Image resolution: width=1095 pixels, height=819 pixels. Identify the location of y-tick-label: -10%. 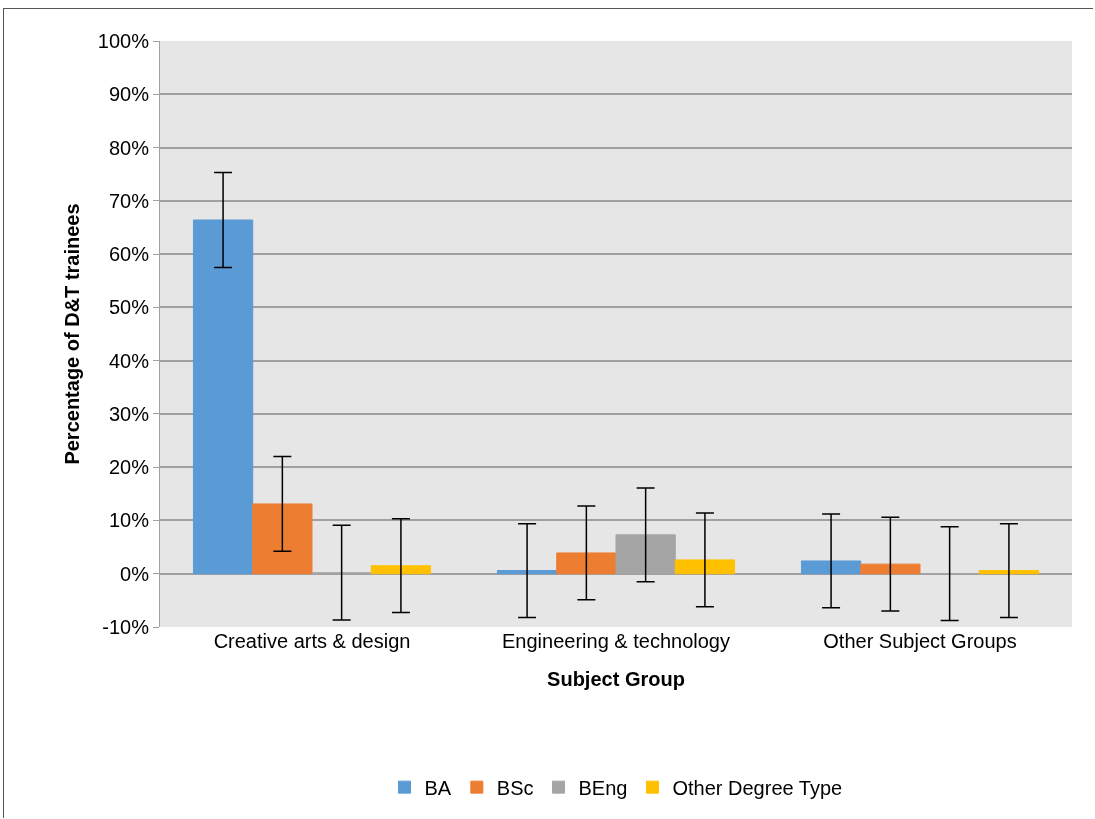
(126, 627).